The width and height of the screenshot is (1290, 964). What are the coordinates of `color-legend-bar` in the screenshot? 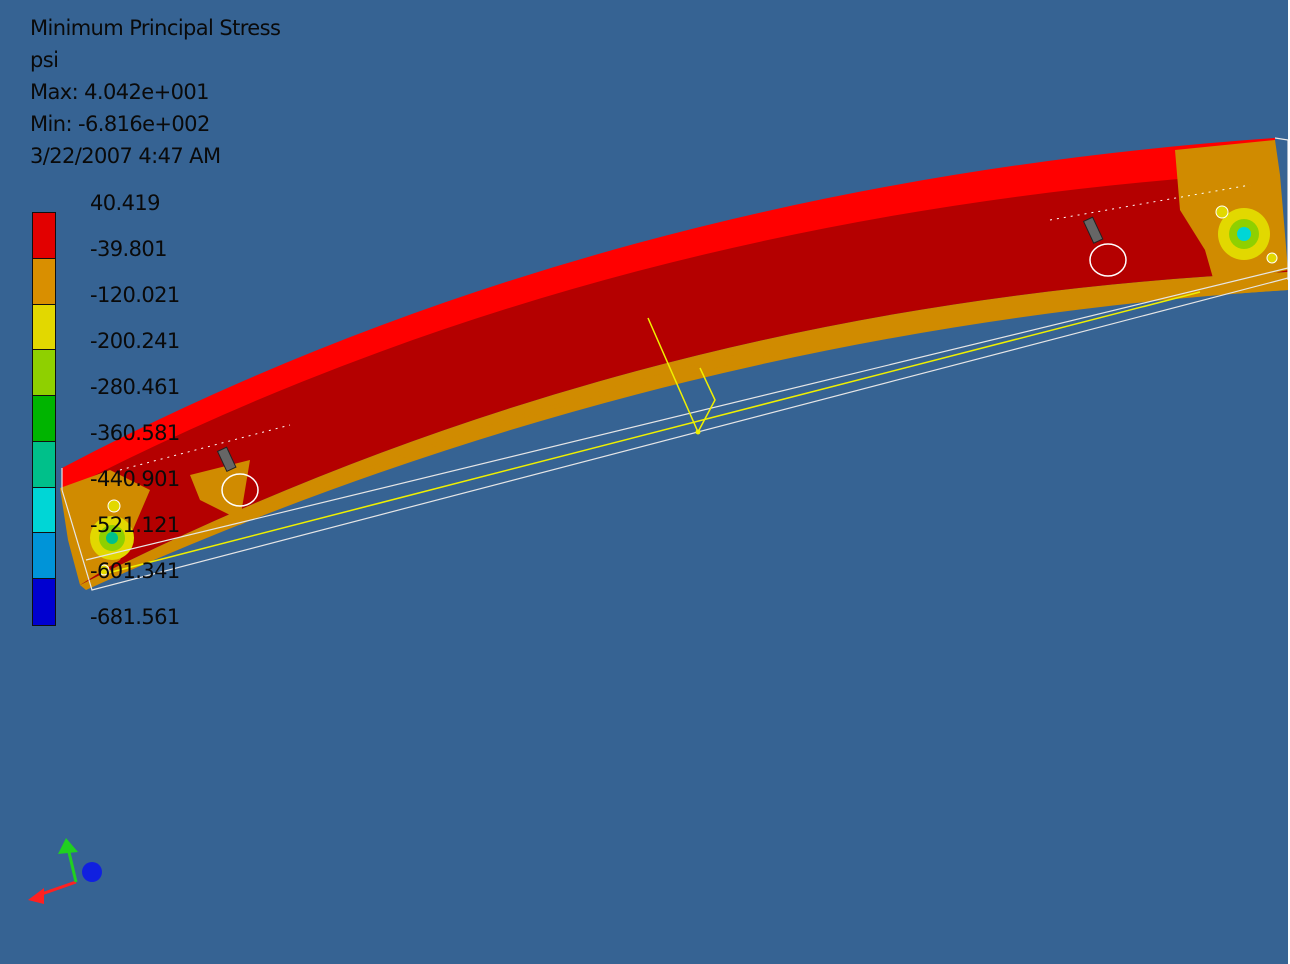 It's located at (44, 419).